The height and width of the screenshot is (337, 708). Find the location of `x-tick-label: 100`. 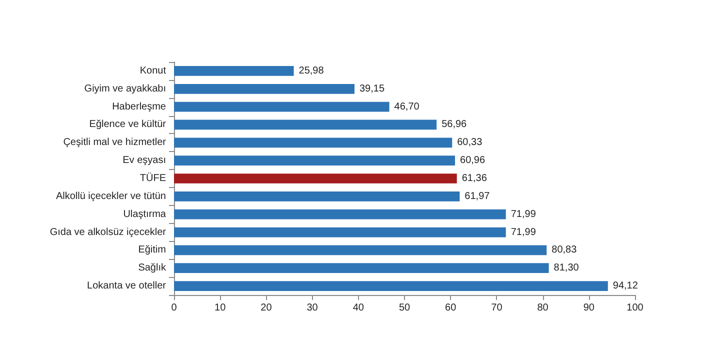

x-tick-label: 100 is located at coordinates (635, 308).